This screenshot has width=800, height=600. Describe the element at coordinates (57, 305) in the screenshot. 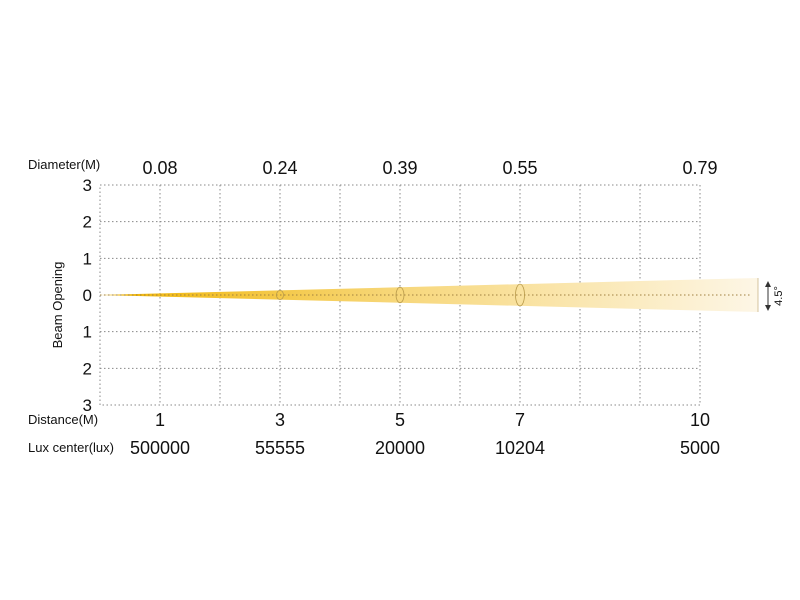

I see `y-axis-title: Beam Opening` at that location.